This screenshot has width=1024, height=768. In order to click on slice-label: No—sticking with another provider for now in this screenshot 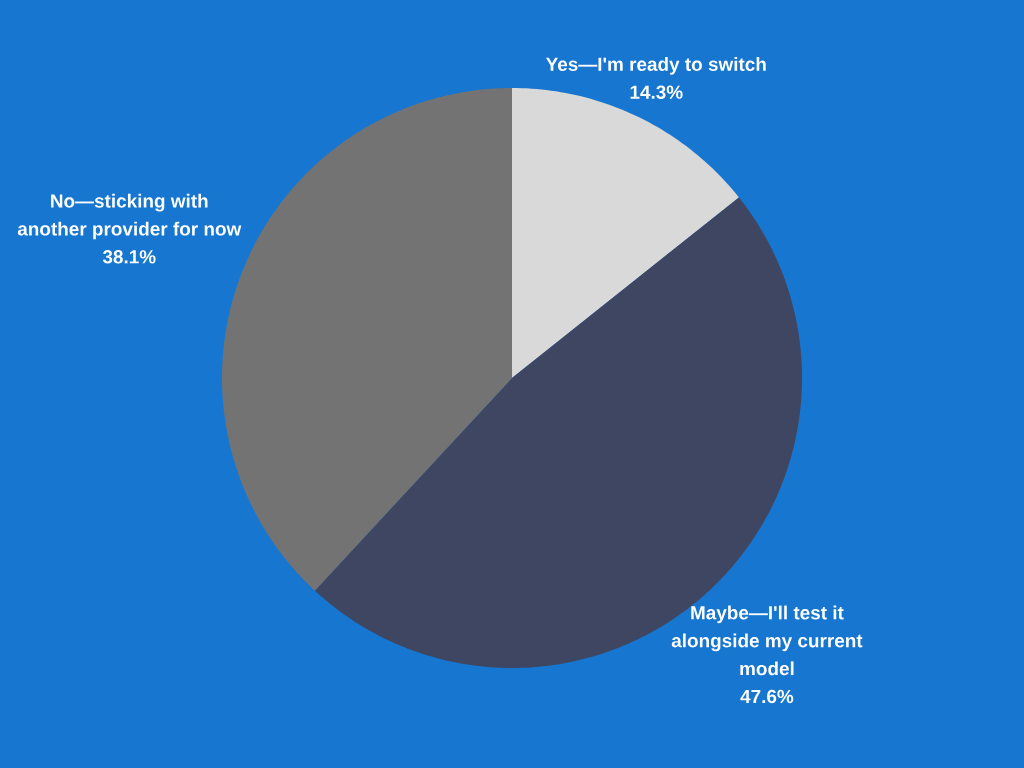, I will do `click(129, 216)`.